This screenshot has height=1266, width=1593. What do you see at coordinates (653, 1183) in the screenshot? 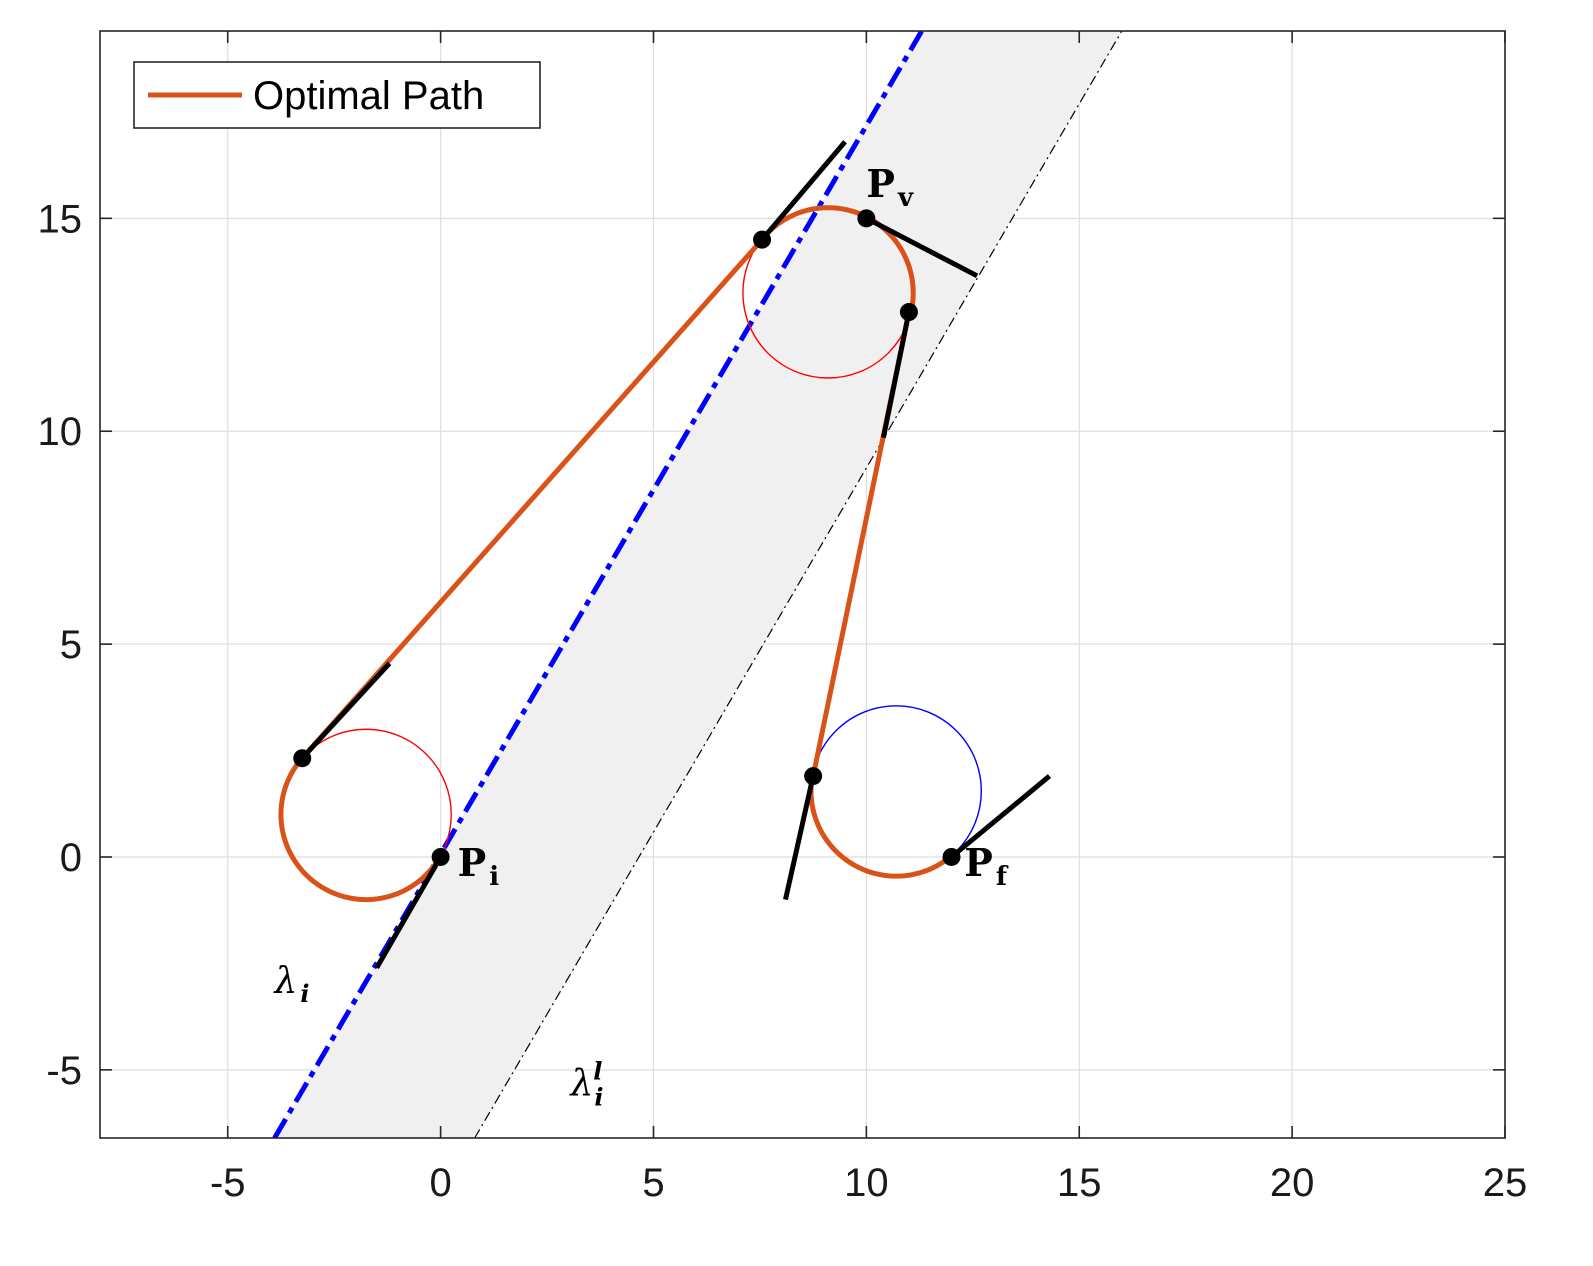
I see `x-tick-label: 5` at bounding box center [653, 1183].